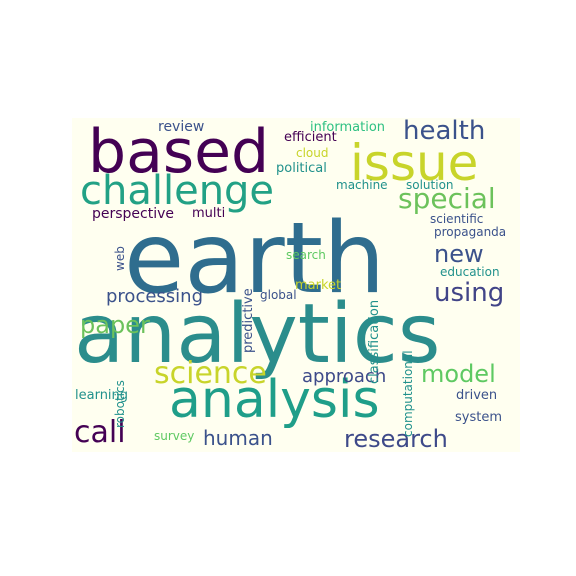 The image size is (576, 576). What do you see at coordinates (174, 436) in the screenshot?
I see `word: survey` at bounding box center [174, 436].